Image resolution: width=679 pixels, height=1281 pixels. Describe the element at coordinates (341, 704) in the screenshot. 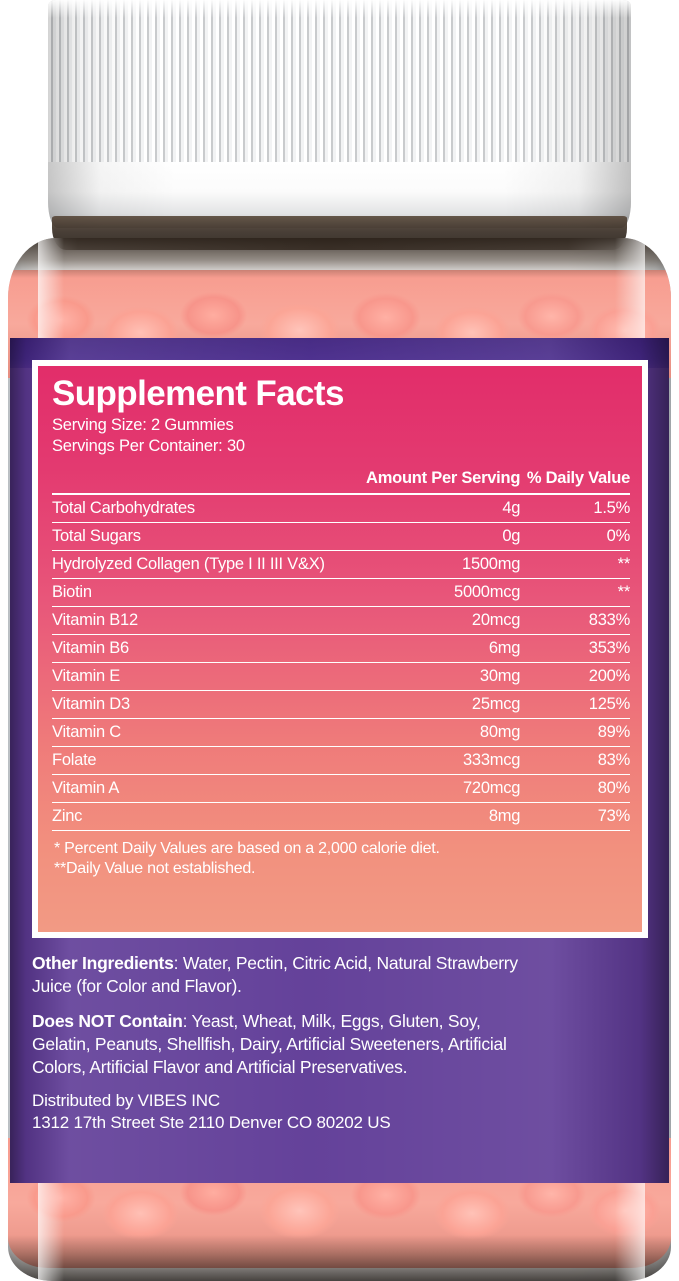

I see `table-row: Vitamin D3 25mcg 125%` at that location.